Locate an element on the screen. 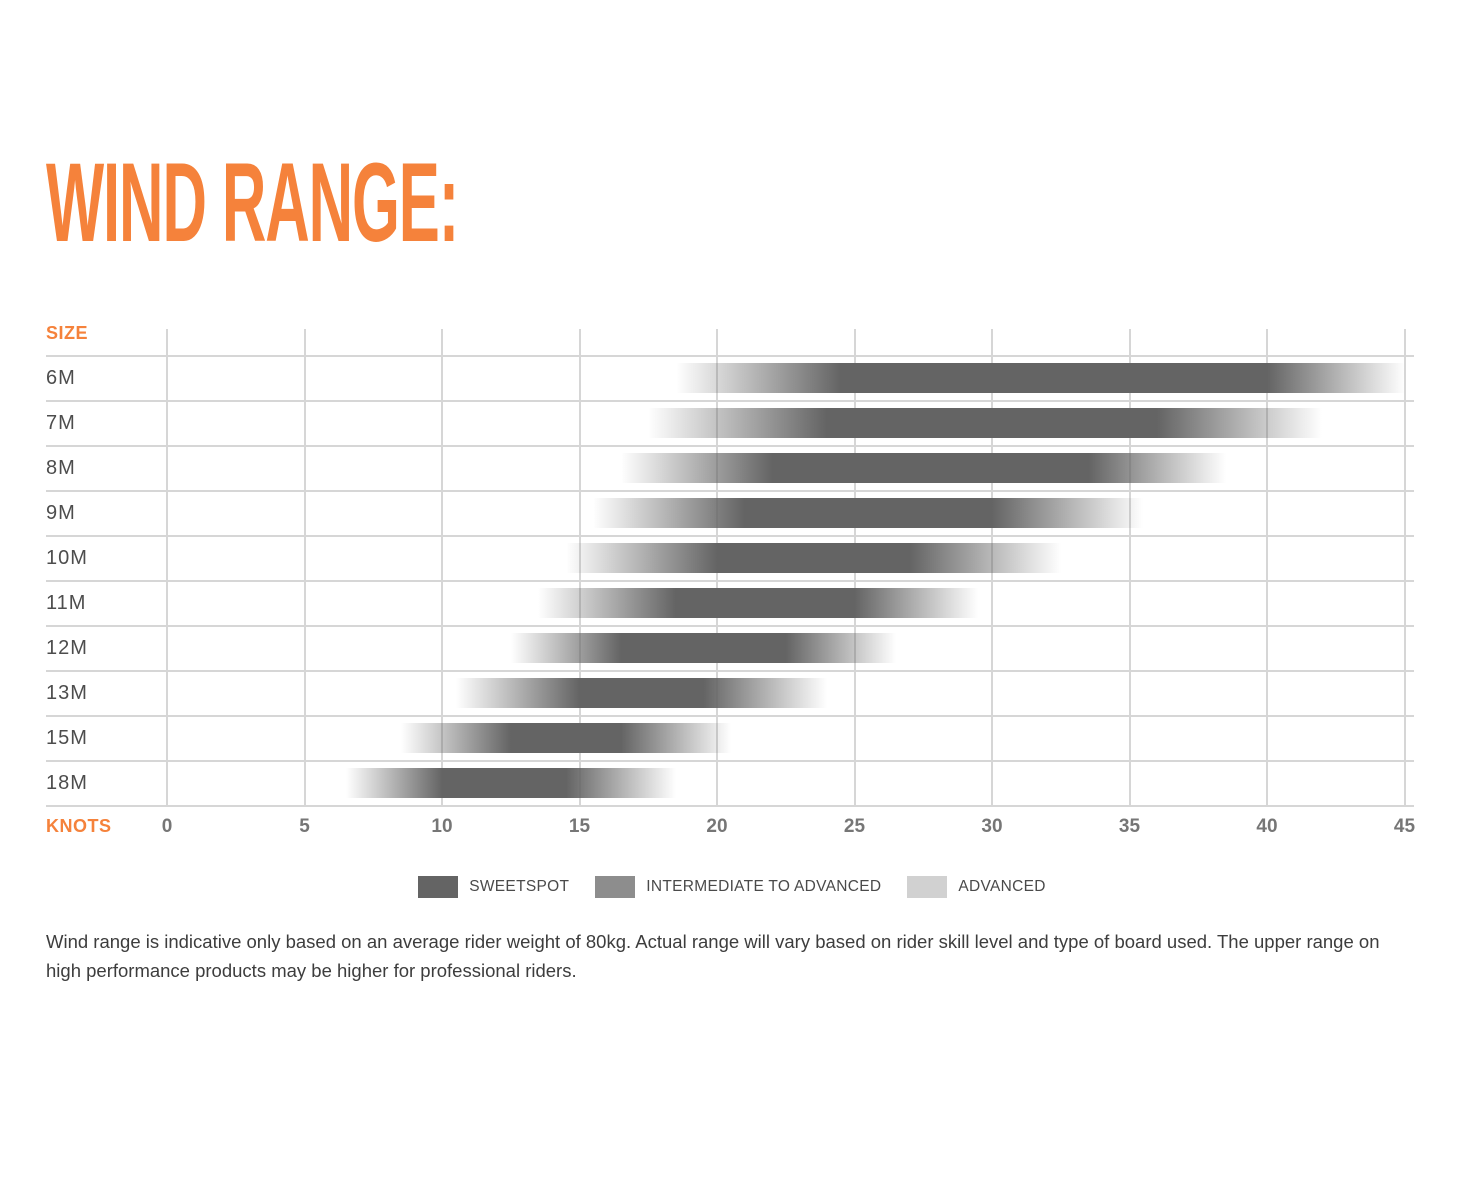 This screenshot has width=1464, height=1190. legend-label: ADVANCED is located at coordinates (1002, 886).